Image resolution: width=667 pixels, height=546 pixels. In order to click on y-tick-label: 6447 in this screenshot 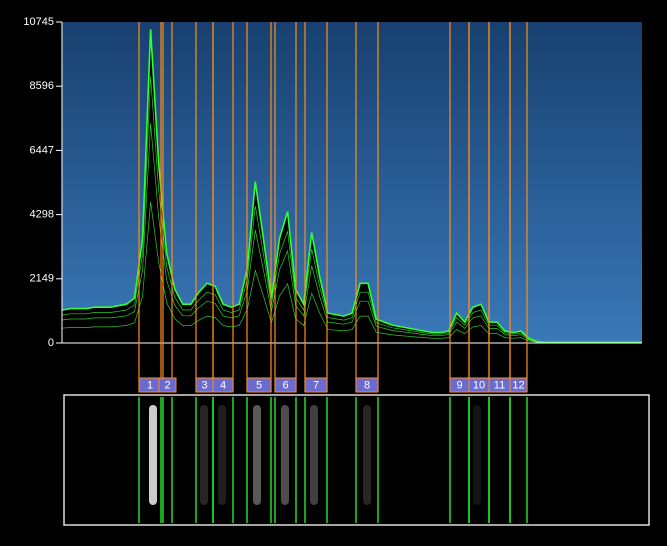, I will do `click(42, 150)`.